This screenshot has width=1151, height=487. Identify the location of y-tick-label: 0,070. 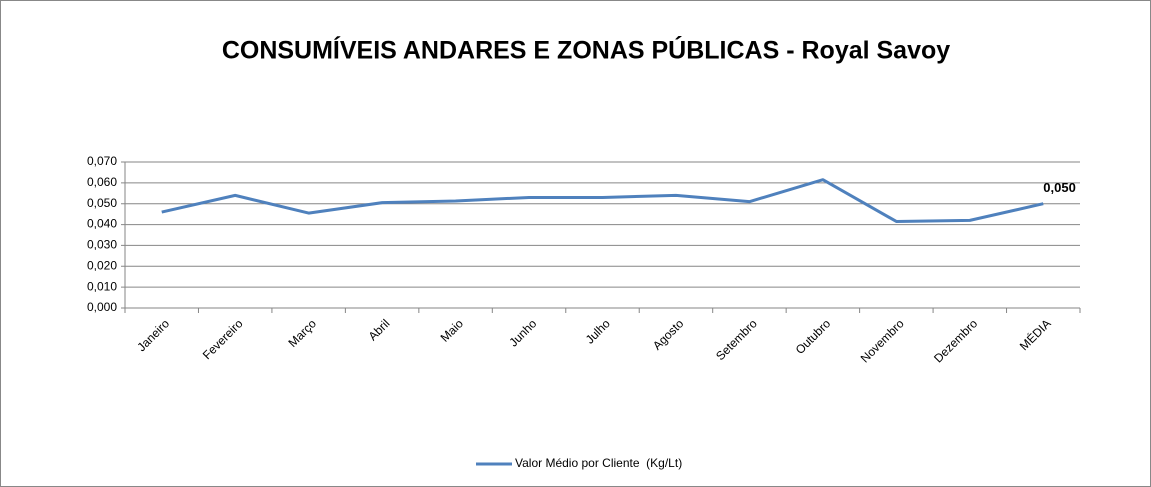
(102, 161).